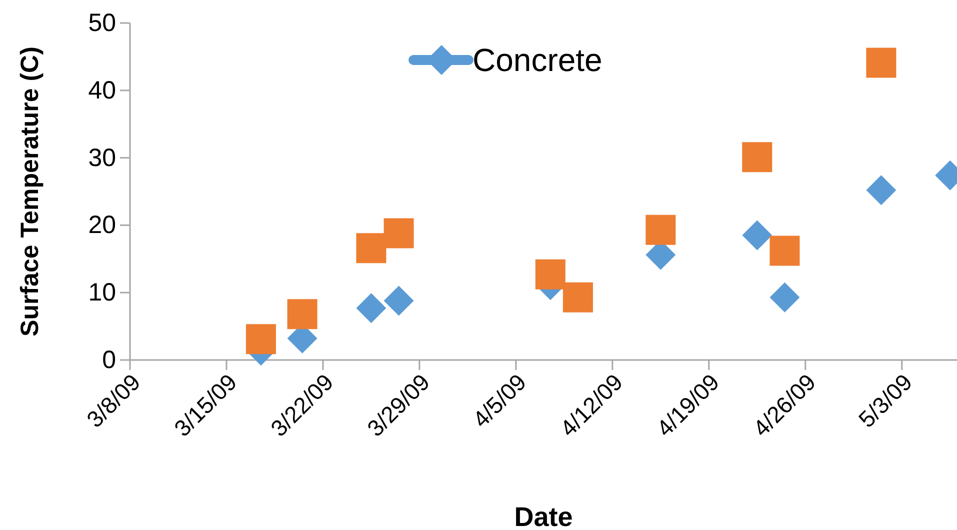  What do you see at coordinates (543, 516) in the screenshot?
I see `x-axis-title: Date` at bounding box center [543, 516].